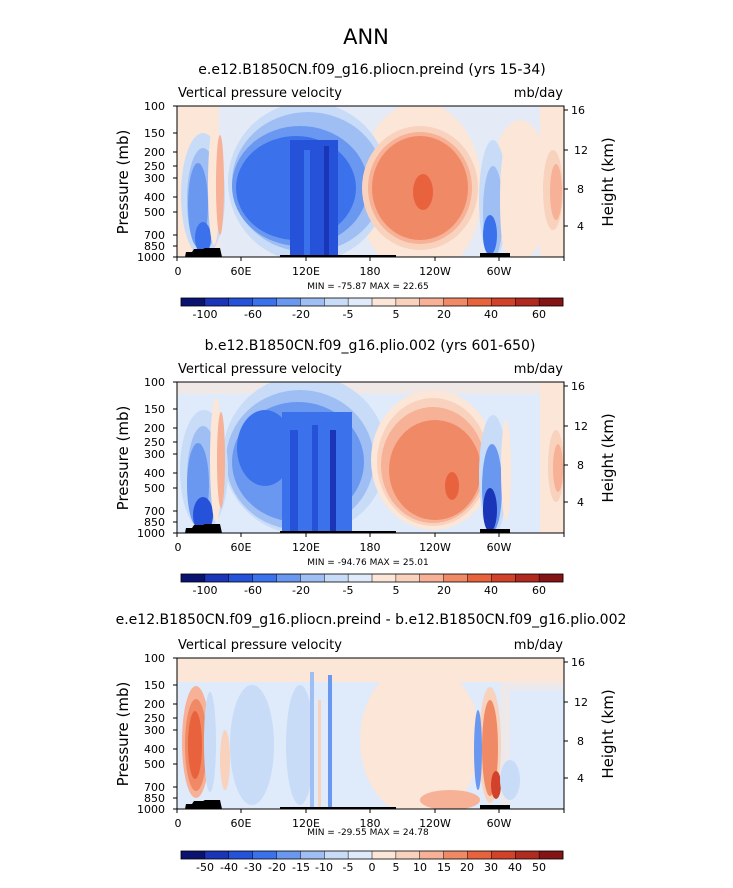  I want to click on xtick-label: 0, so click(178, 271).